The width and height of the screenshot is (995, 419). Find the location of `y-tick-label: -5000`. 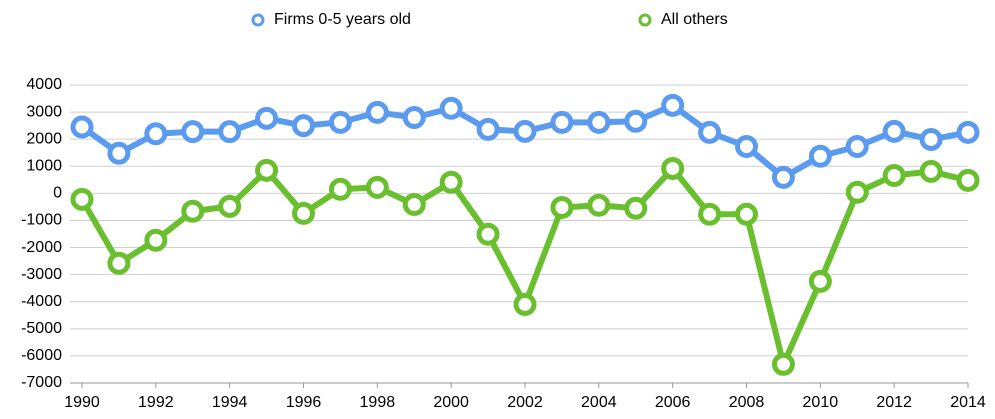

y-tick-label: -5000 is located at coordinates (41, 328).